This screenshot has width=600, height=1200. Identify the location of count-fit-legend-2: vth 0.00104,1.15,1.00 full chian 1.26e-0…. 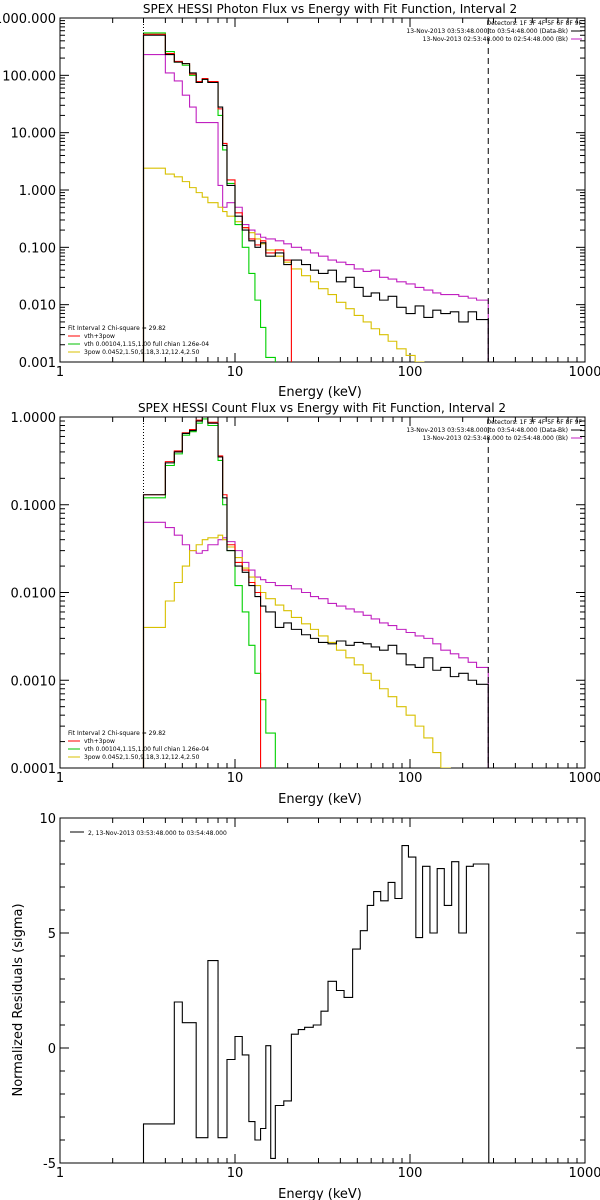
(146, 749).